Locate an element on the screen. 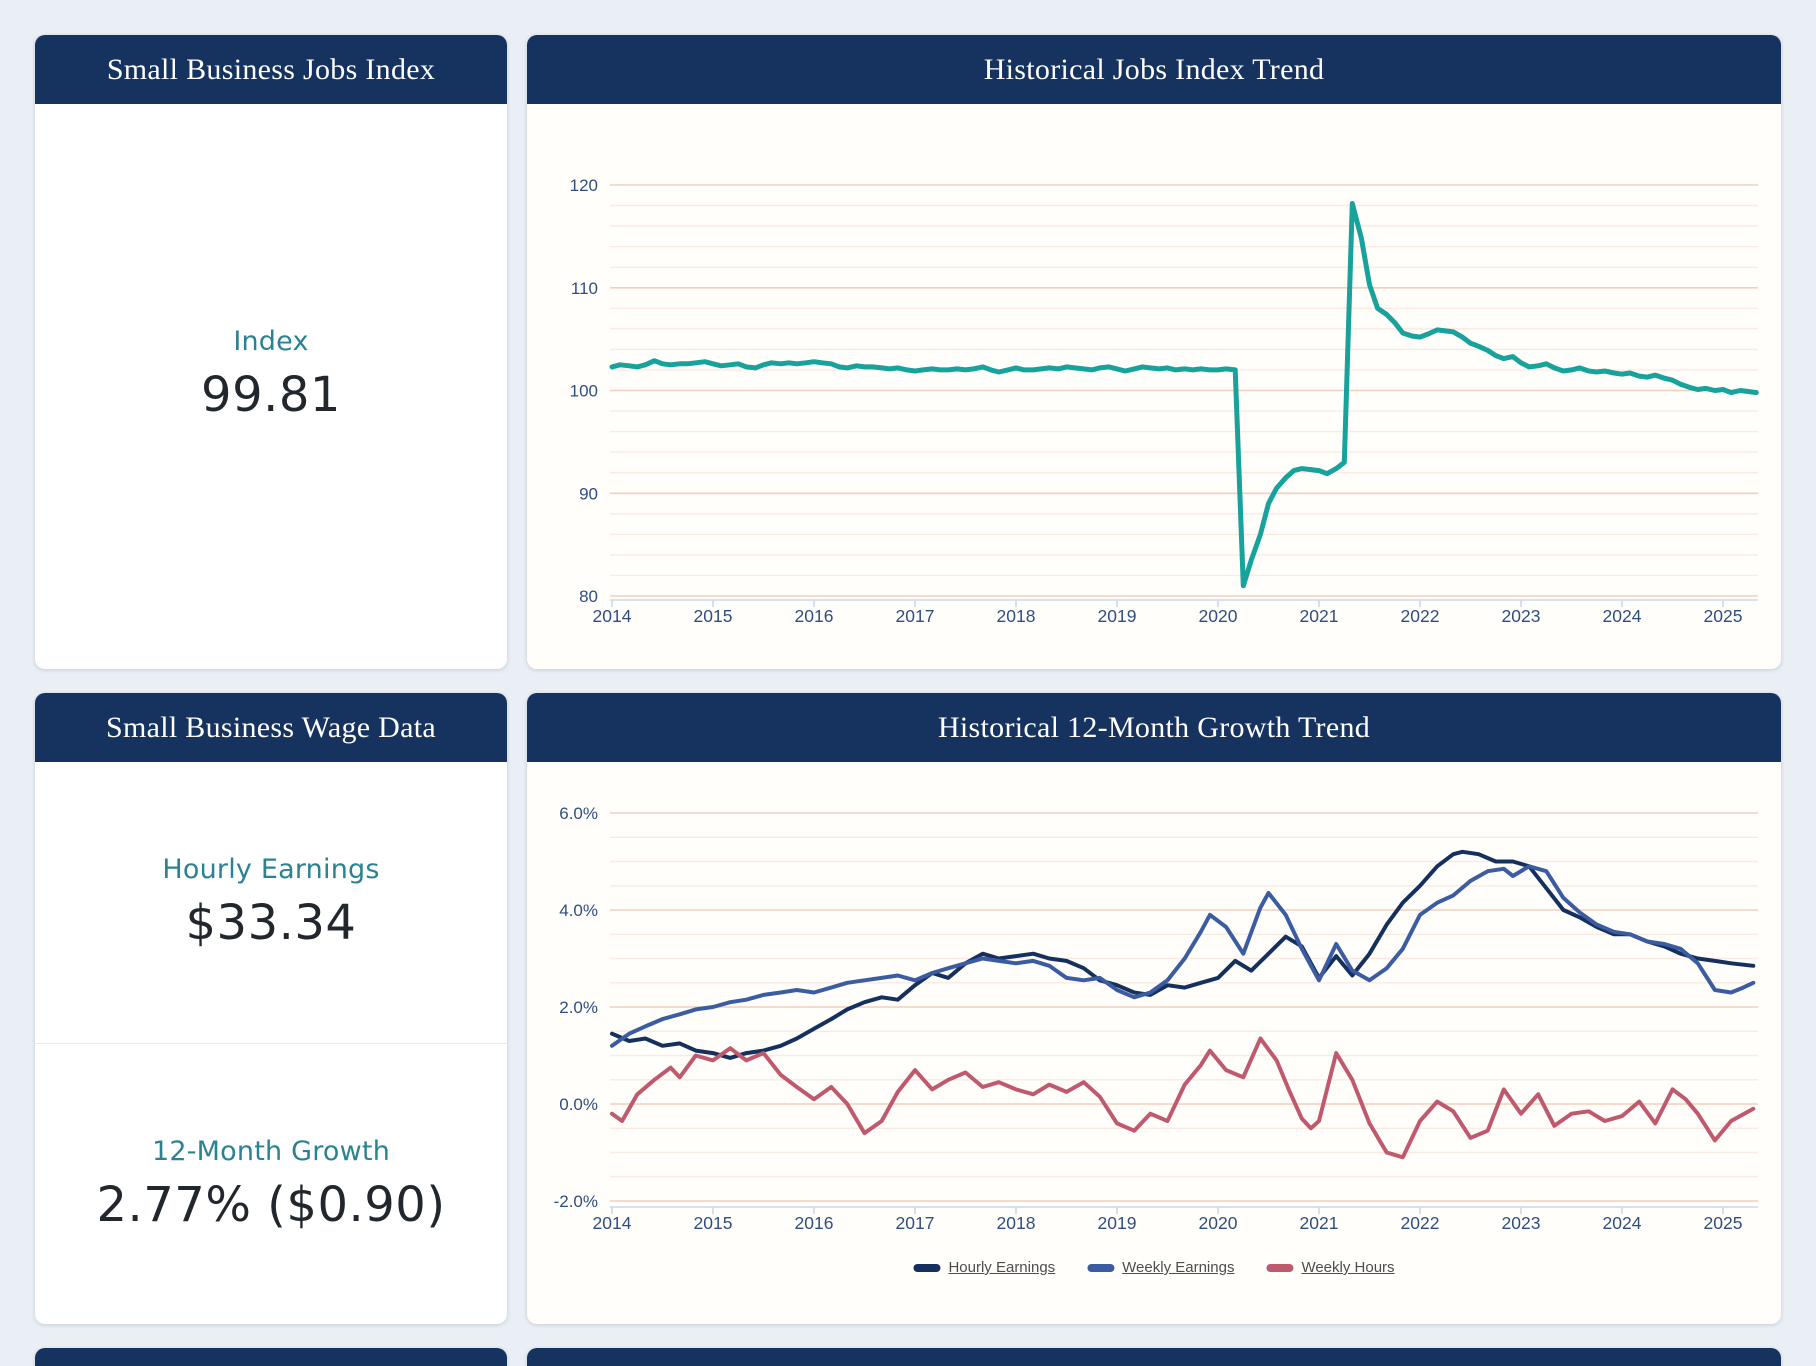 Image resolution: width=1816 pixels, height=1366 pixels. jobs-index-metric: Index 99.81 is located at coordinates (271, 374).